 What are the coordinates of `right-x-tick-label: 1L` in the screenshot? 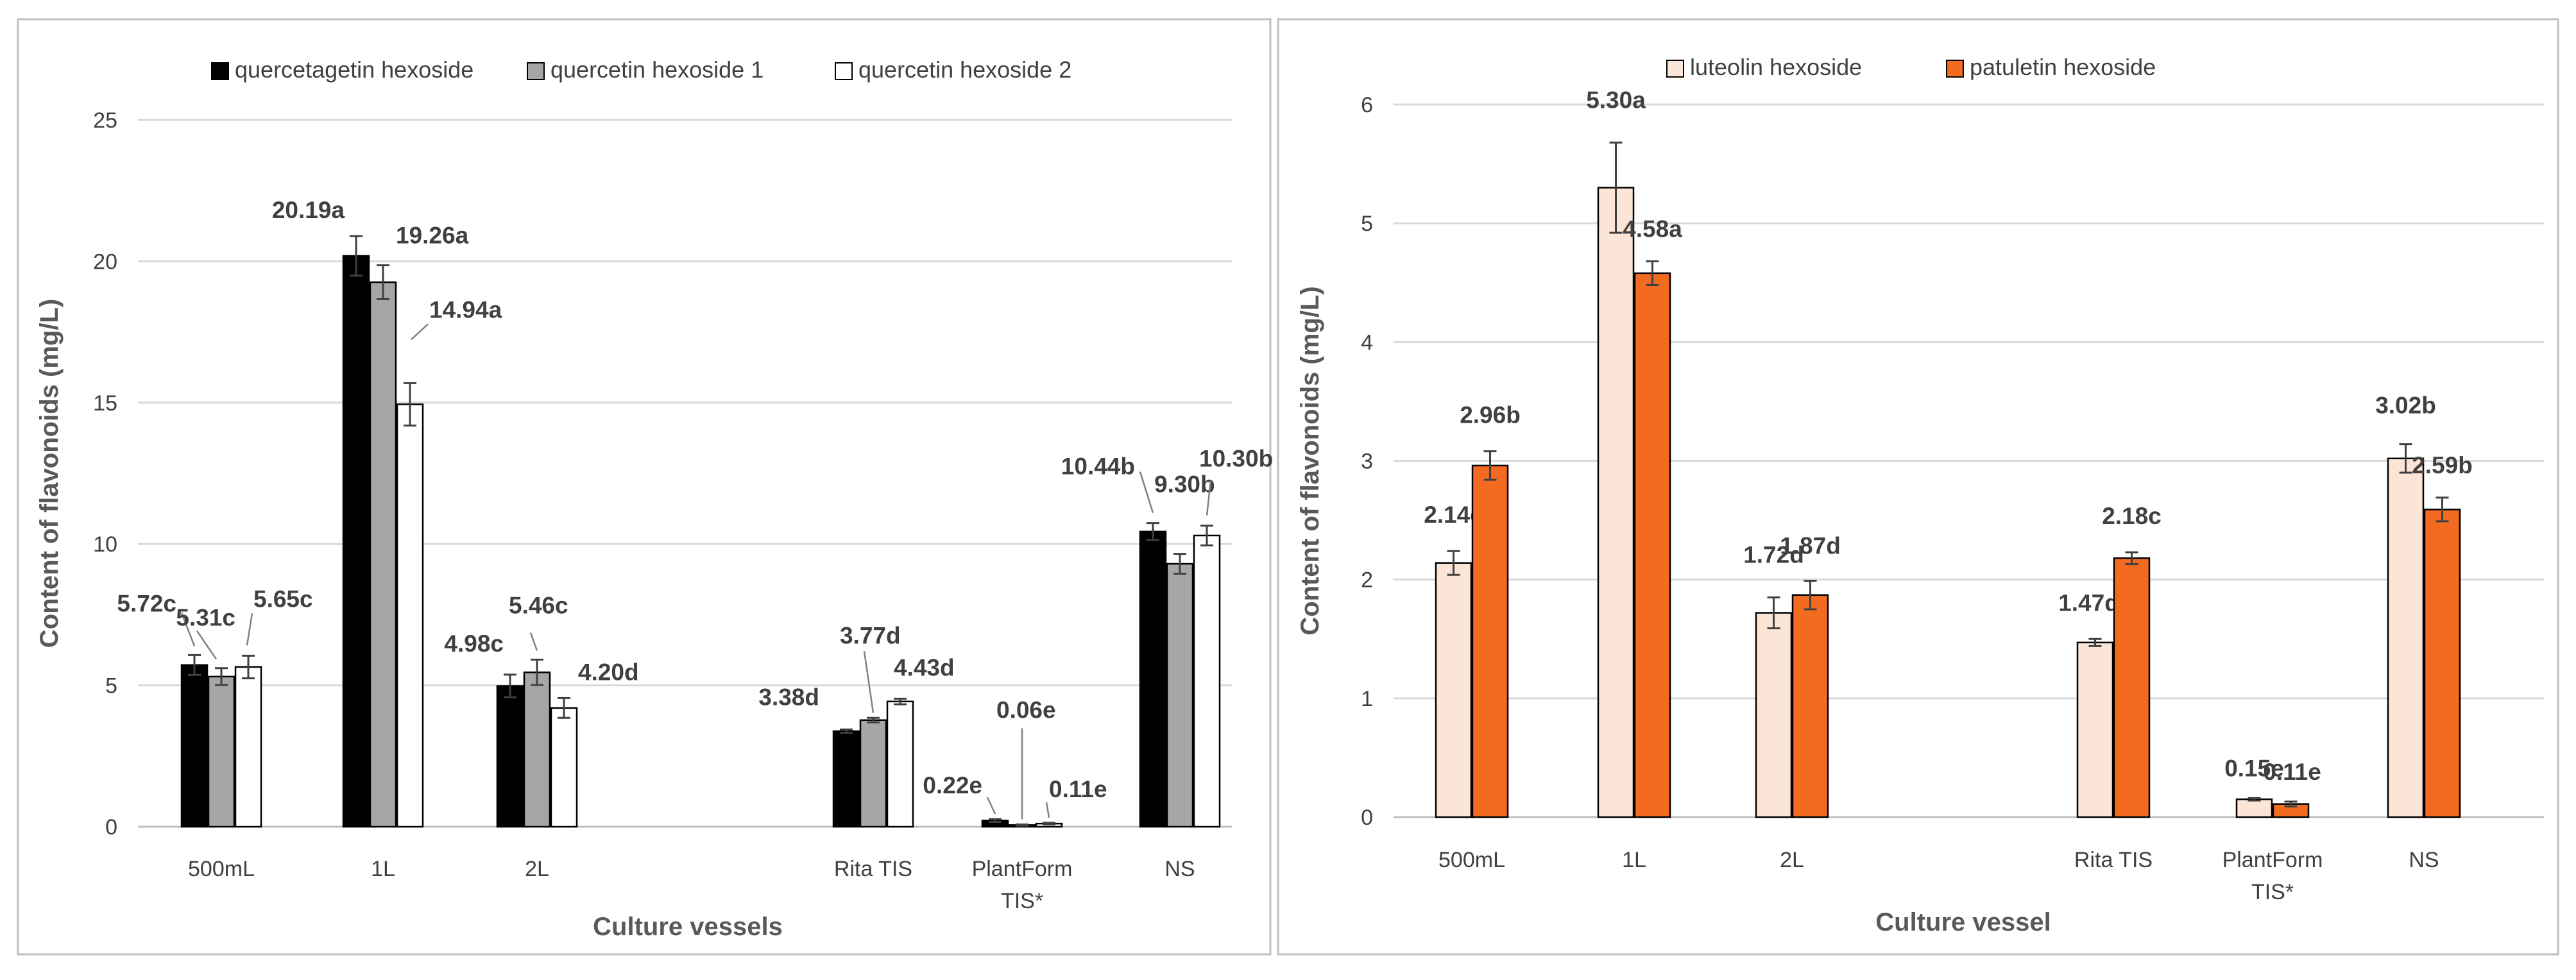 It's located at (1634, 860).